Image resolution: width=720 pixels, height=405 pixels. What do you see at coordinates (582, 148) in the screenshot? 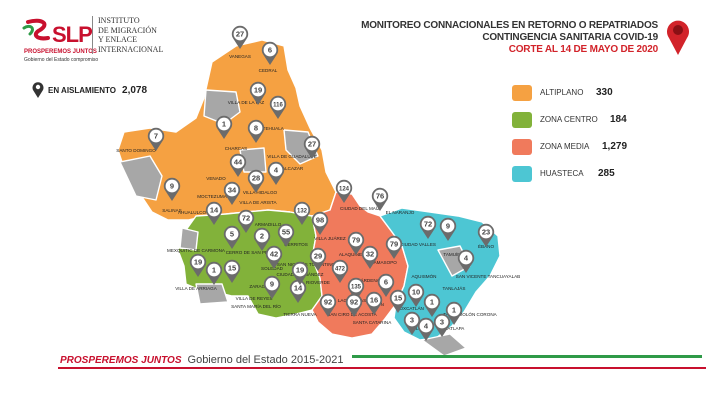
I see `legend-item-media: ZONA MEDIA 1,279` at bounding box center [582, 148].